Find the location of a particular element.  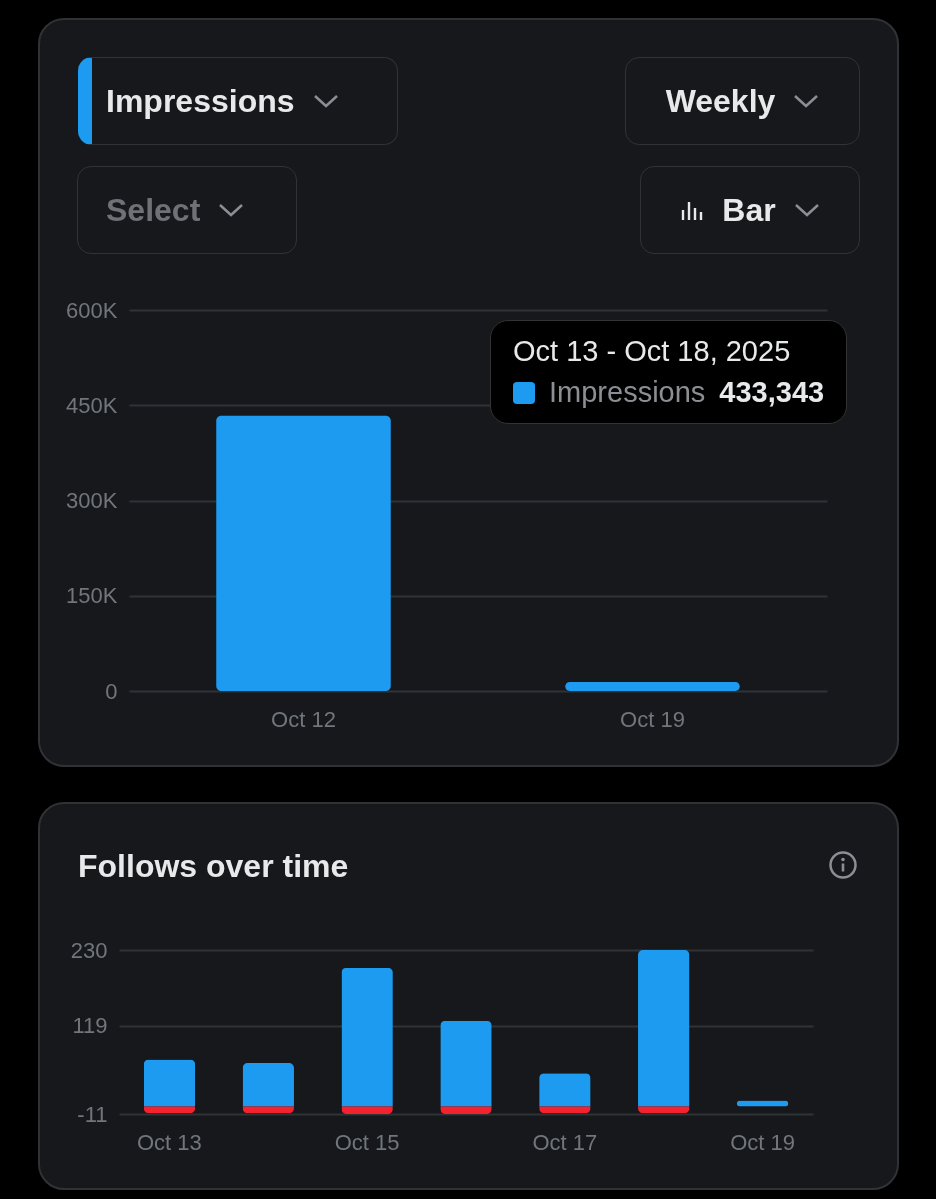

y-tick-label: 300K is located at coordinates (92, 500).